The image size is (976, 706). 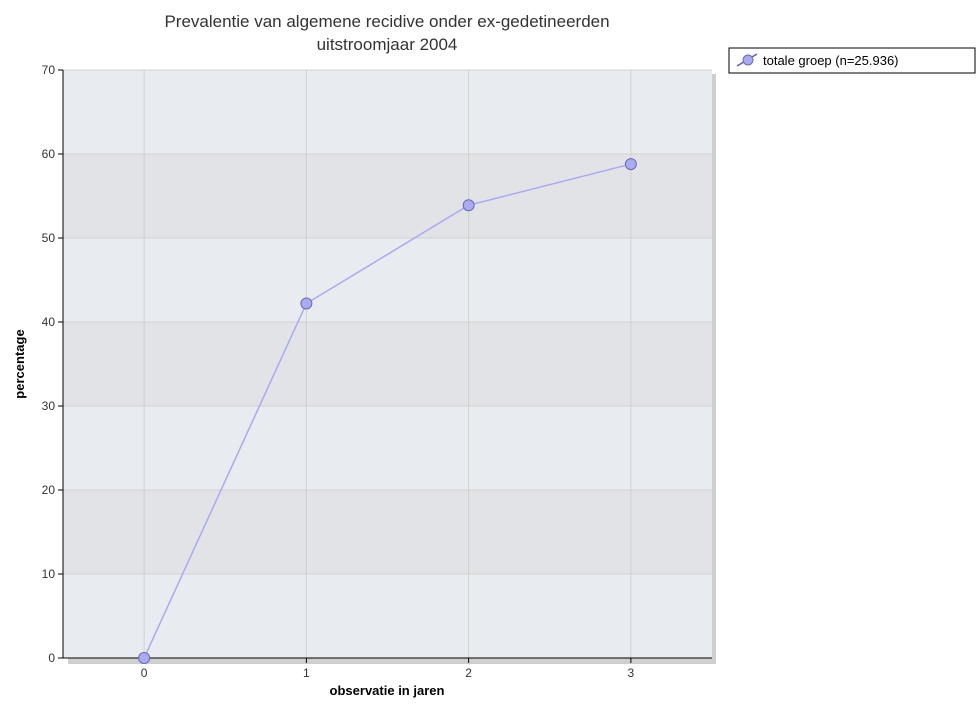 I want to click on y-tick-label: 60, so click(x=49, y=154).